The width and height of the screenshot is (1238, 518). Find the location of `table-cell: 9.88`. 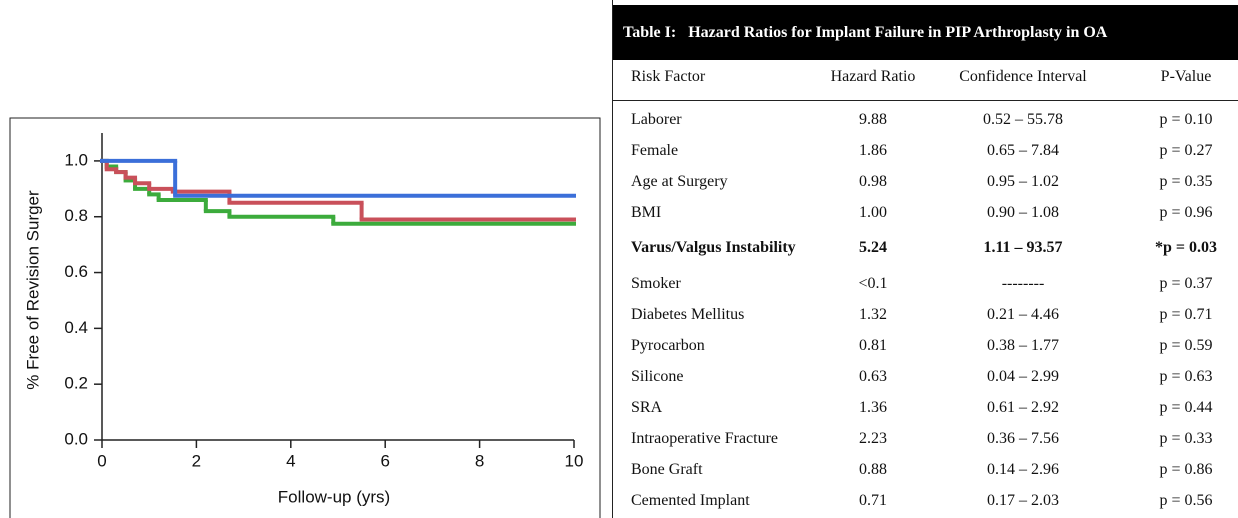

table-cell: 9.88 is located at coordinates (873, 119).